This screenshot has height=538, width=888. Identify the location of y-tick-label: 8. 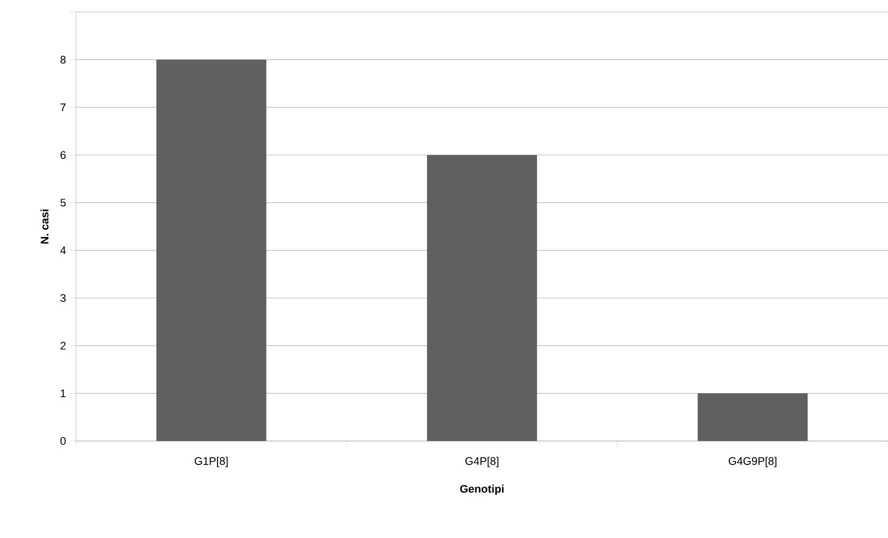
(63, 60).